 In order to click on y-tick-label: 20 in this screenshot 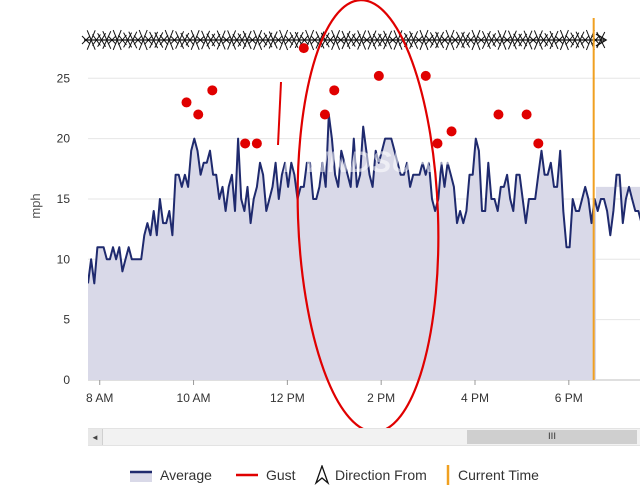, I will do `click(64, 139)`.